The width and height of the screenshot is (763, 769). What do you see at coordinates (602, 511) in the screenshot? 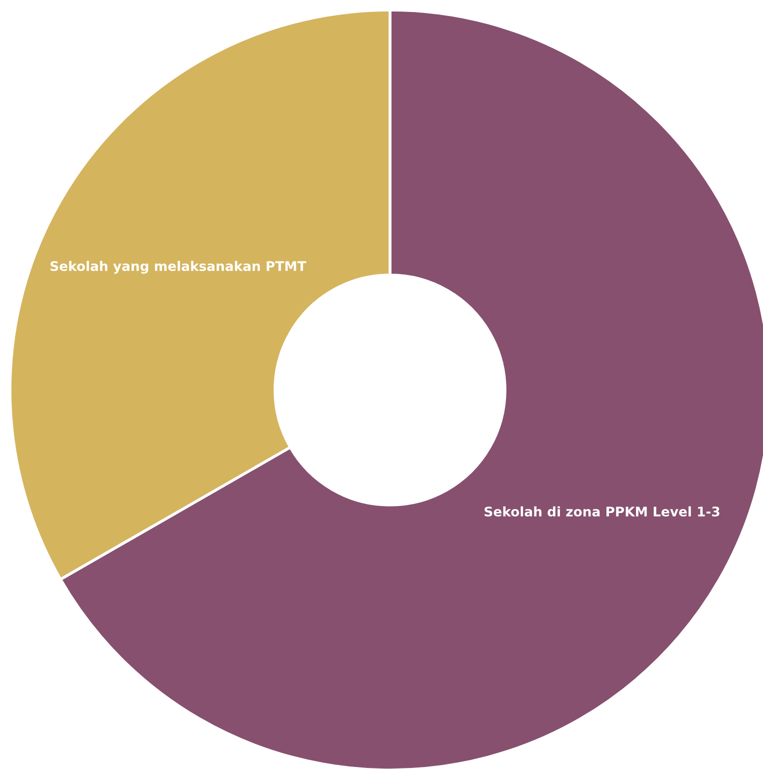
I see `slice-label: Sekolah di zona PPKM Level 1-3` at bounding box center [602, 511].